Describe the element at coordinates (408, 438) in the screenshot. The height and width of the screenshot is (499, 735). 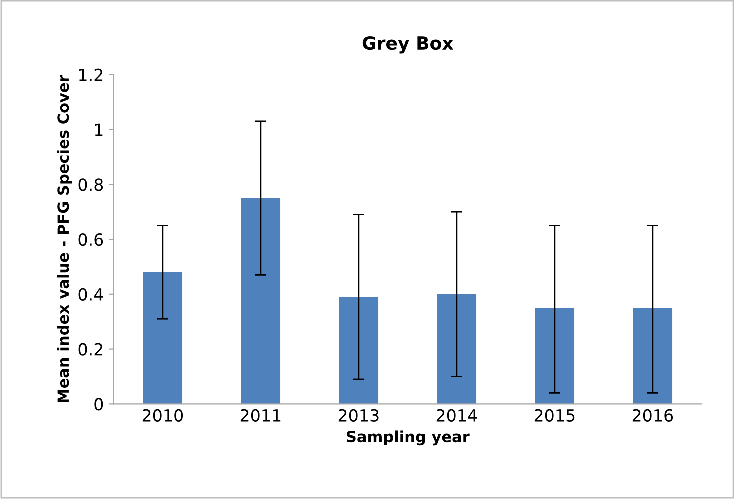
I see `x-axis-title: Sampling year` at that location.